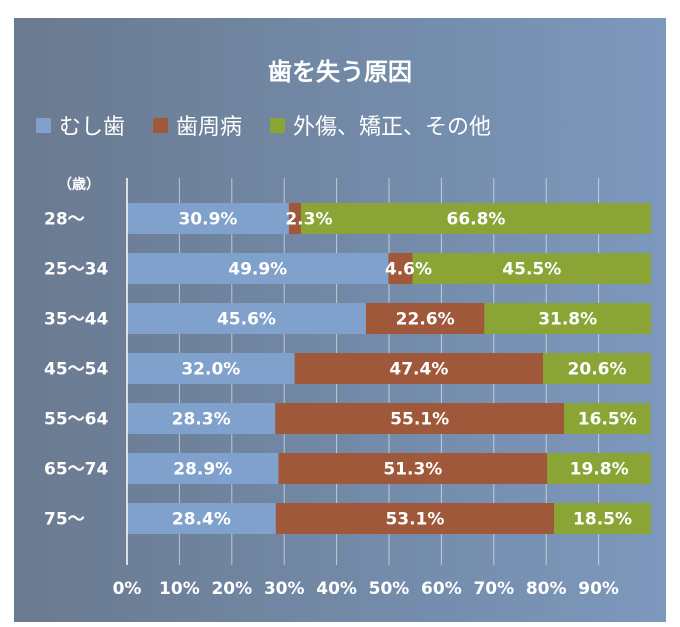 This screenshot has height=627, width=680. I want to click on data-label: 66.8%, so click(475, 220).